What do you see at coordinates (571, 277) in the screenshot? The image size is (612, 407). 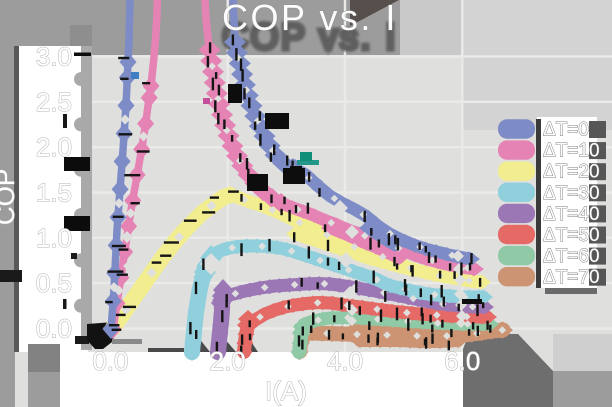 I see `svg-text: ΔT=70` at bounding box center [571, 277].